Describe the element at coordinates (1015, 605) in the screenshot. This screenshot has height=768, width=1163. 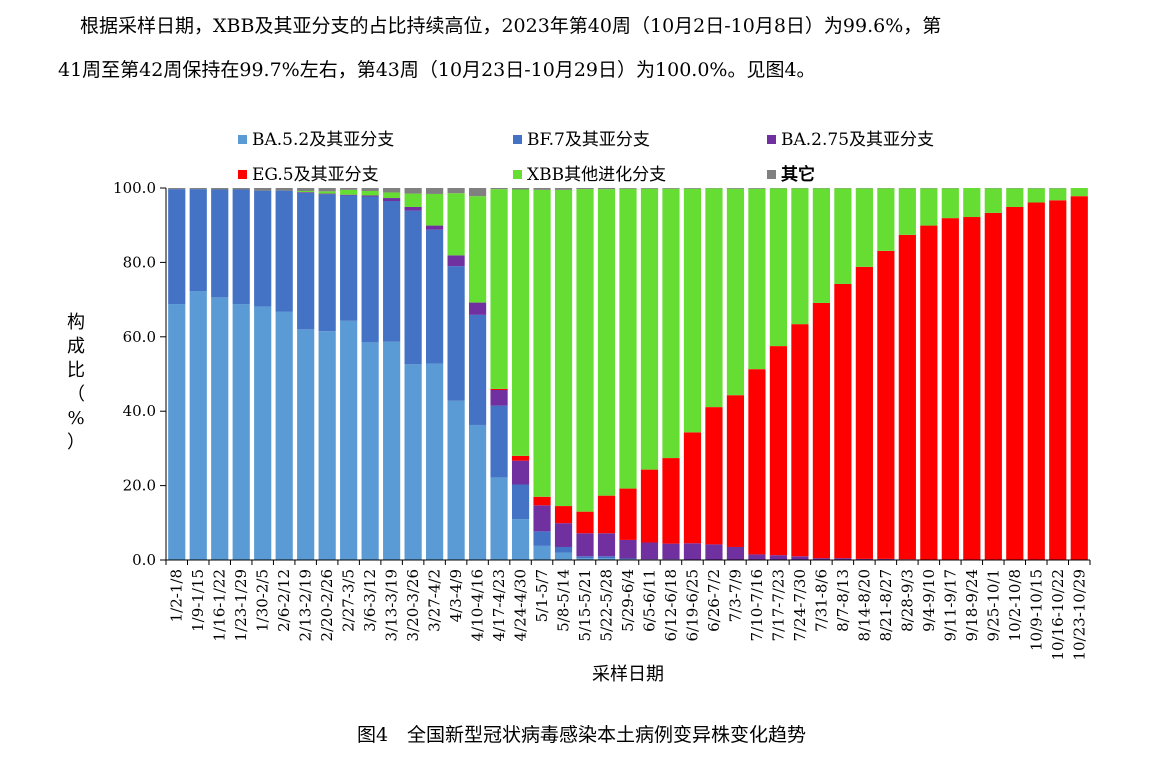
I see `x-tick-label: 10/2-10/8` at that location.